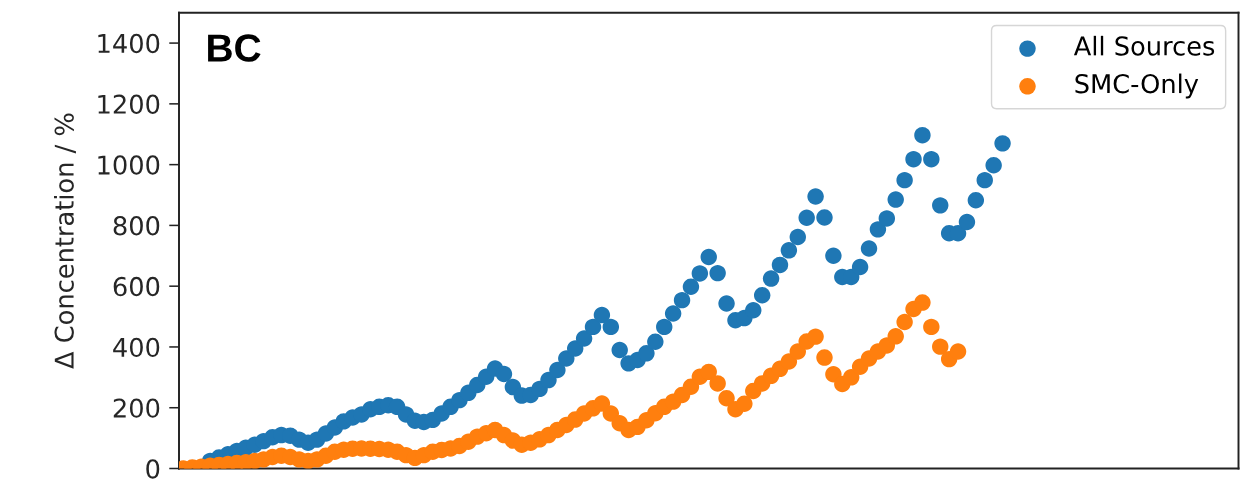 Image resolution: width=1240 pixels, height=484 pixels. I want to click on y-tick-label: 200, so click(136, 408).